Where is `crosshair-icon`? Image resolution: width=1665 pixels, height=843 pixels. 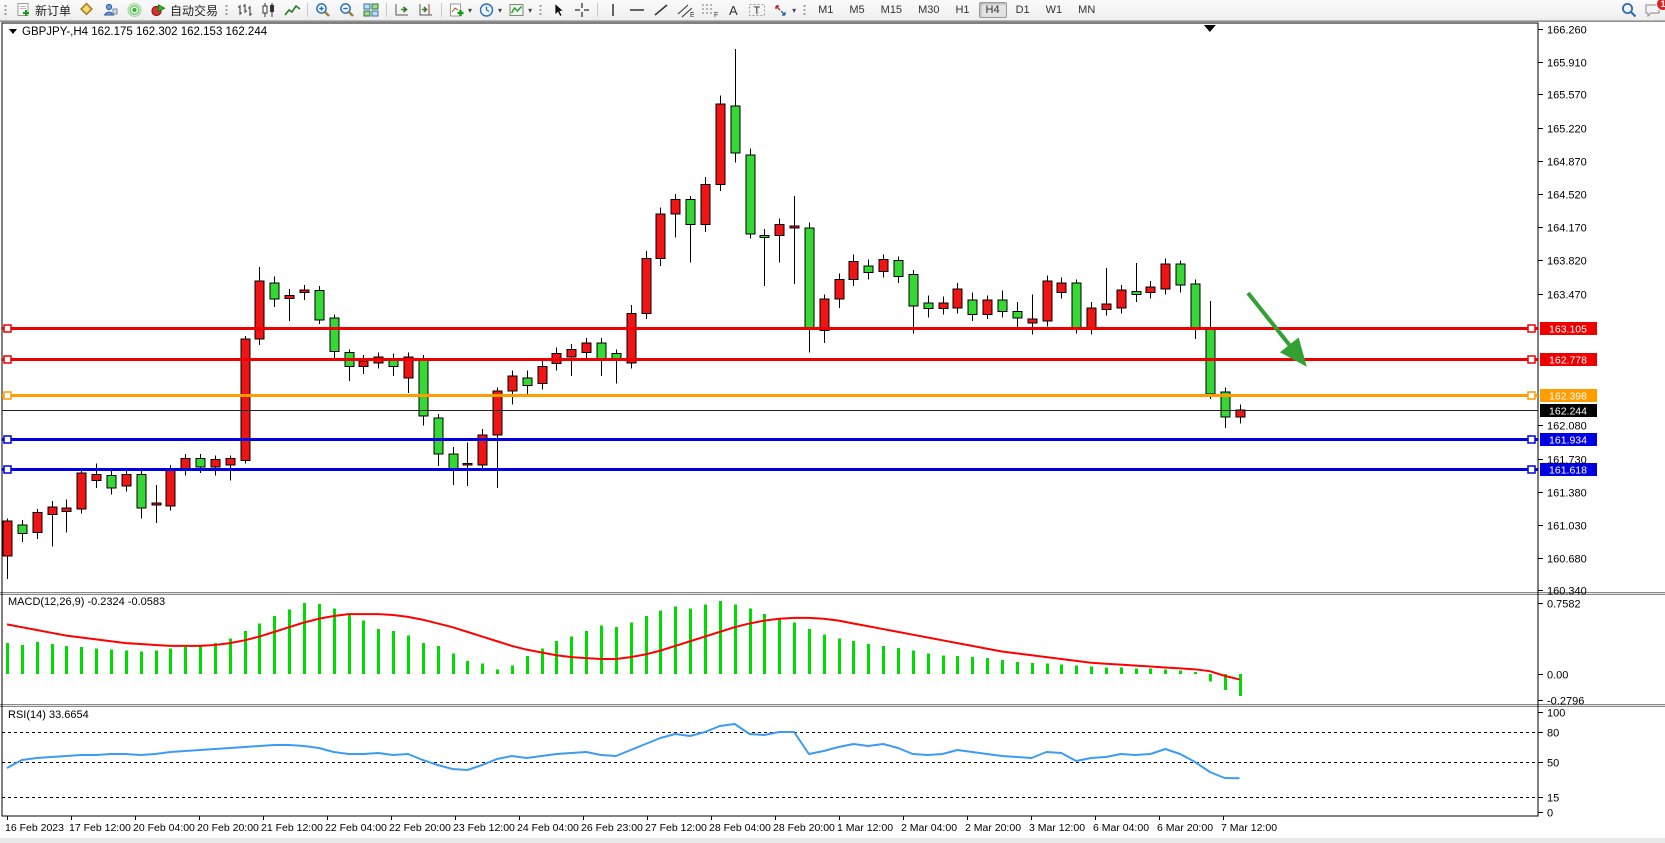 crosshair-icon is located at coordinates (582, 10).